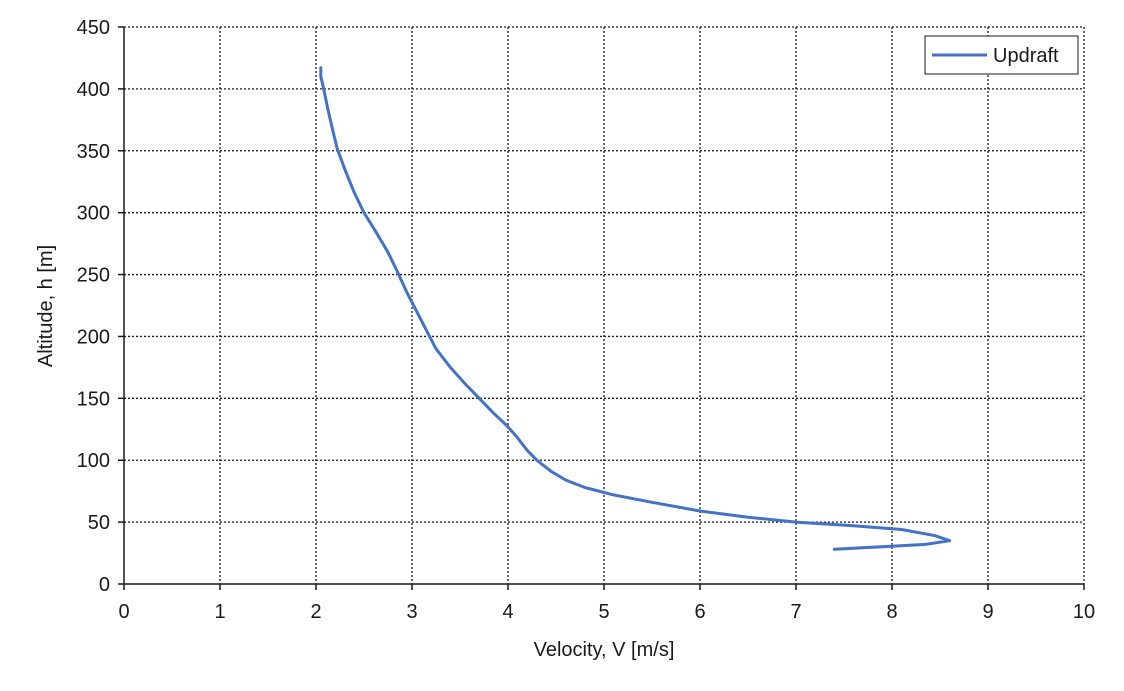 This screenshot has width=1124, height=691. I want to click on x-tick-label: 8, so click(891, 612).